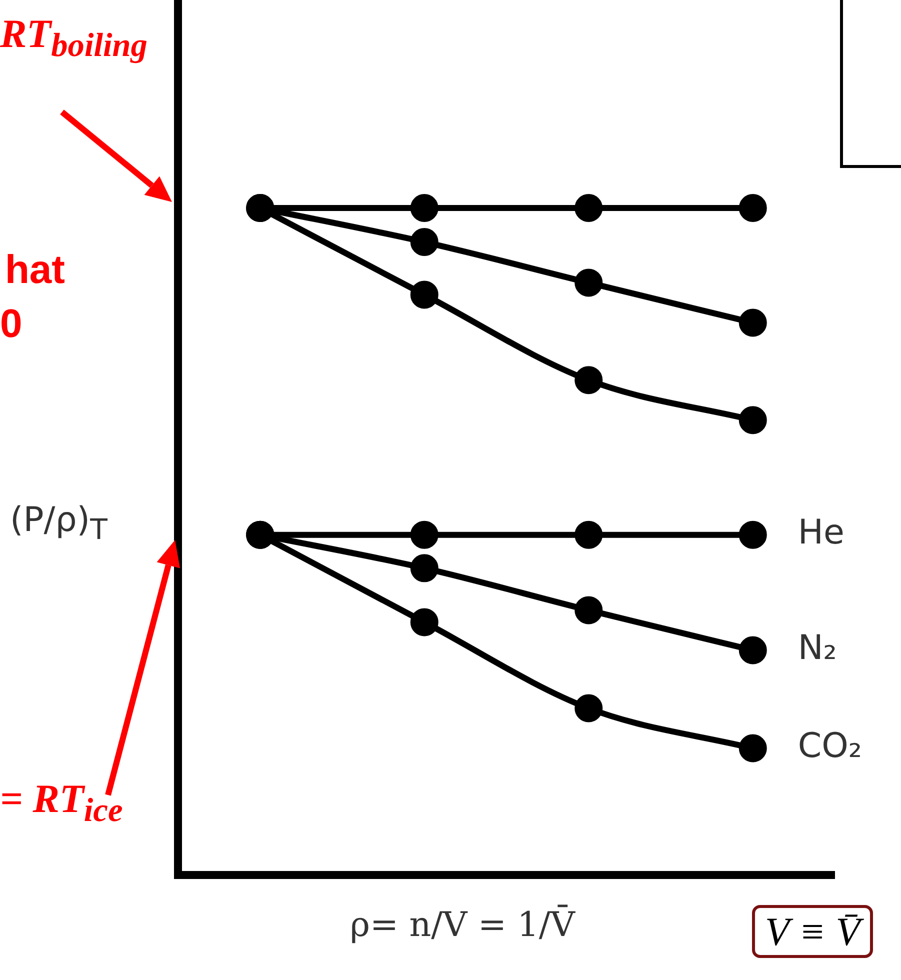 This screenshot has height=980, width=901. I want to click on series-label: CO₂, so click(830, 746).